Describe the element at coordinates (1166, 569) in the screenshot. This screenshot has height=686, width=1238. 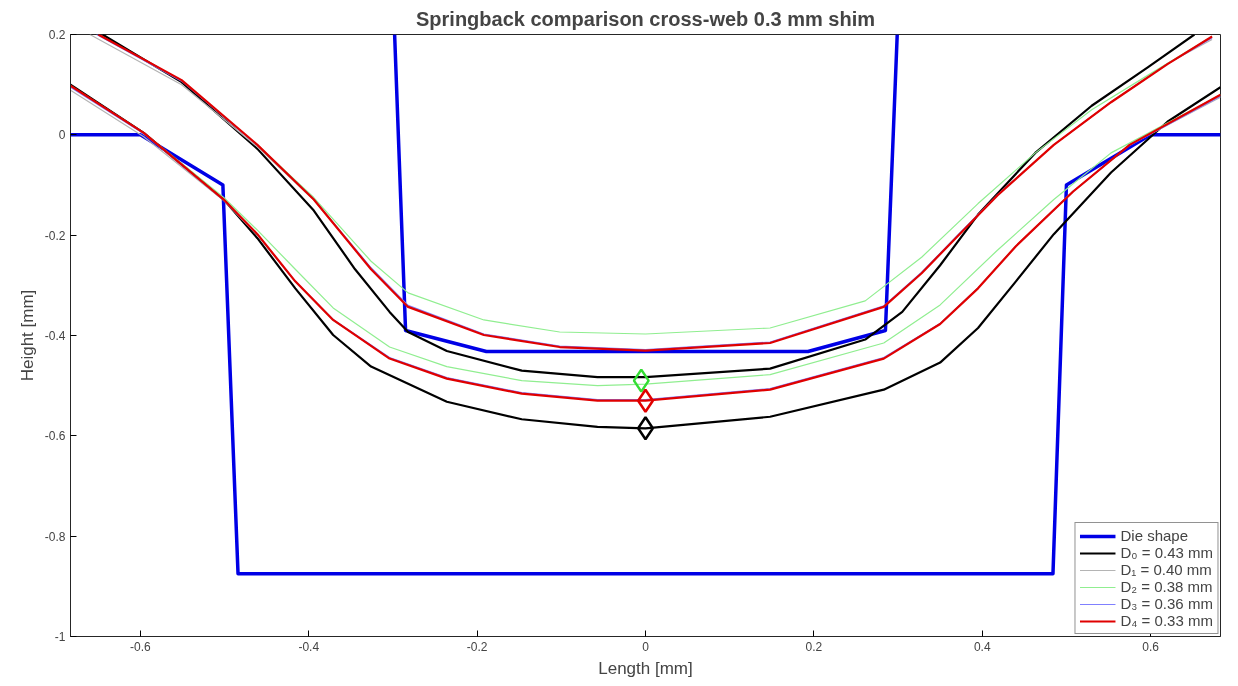
I see `legend-label: D₁ = 0.40 mm` at that location.